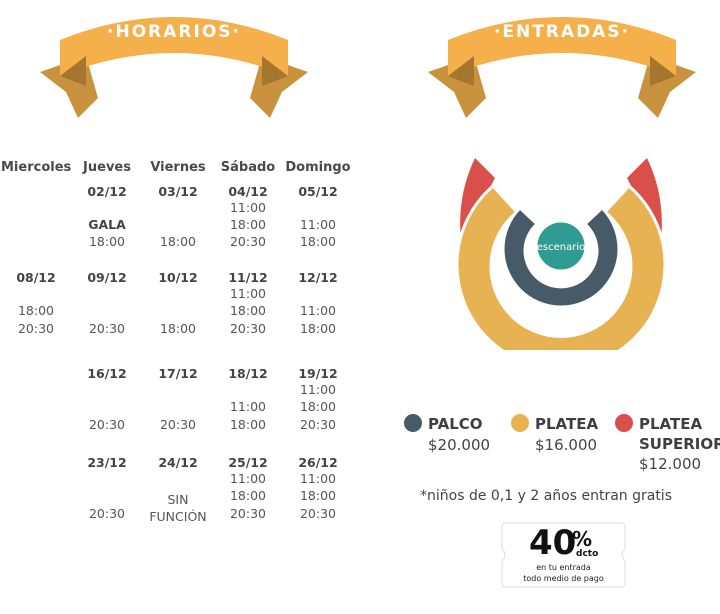  Describe the element at coordinates (567, 424) in the screenshot. I see `platea-label: PLATEA` at that location.